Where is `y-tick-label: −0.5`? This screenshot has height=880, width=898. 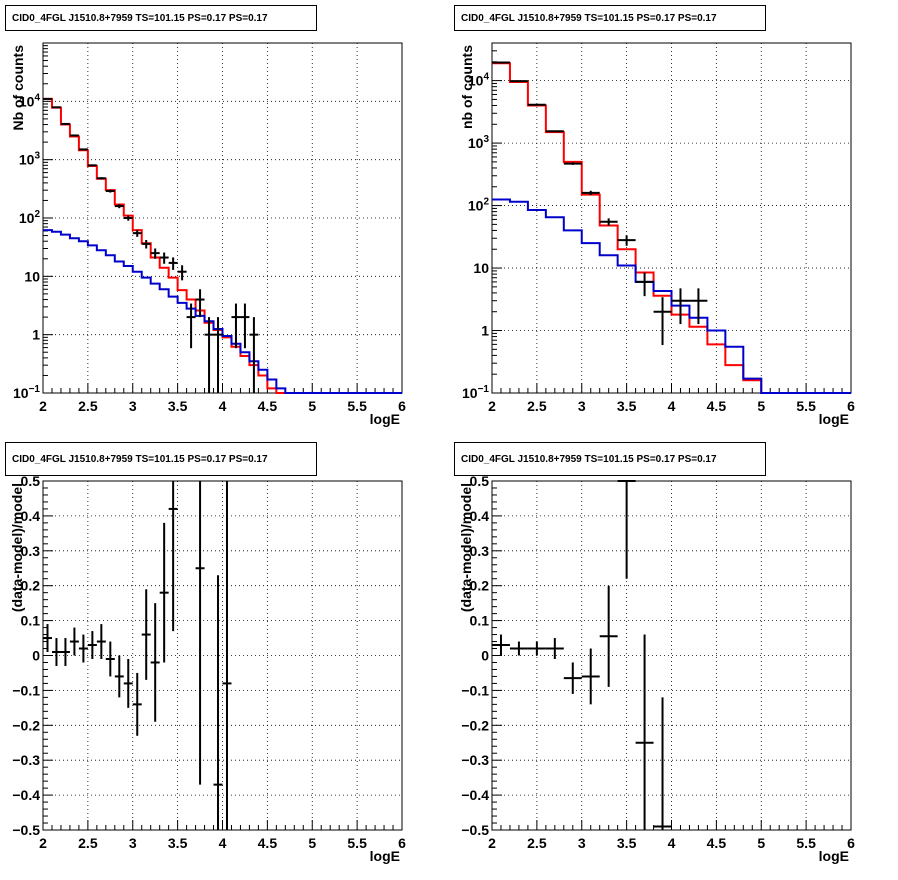 y-tick-label: −0.5 is located at coordinates (26, 830).